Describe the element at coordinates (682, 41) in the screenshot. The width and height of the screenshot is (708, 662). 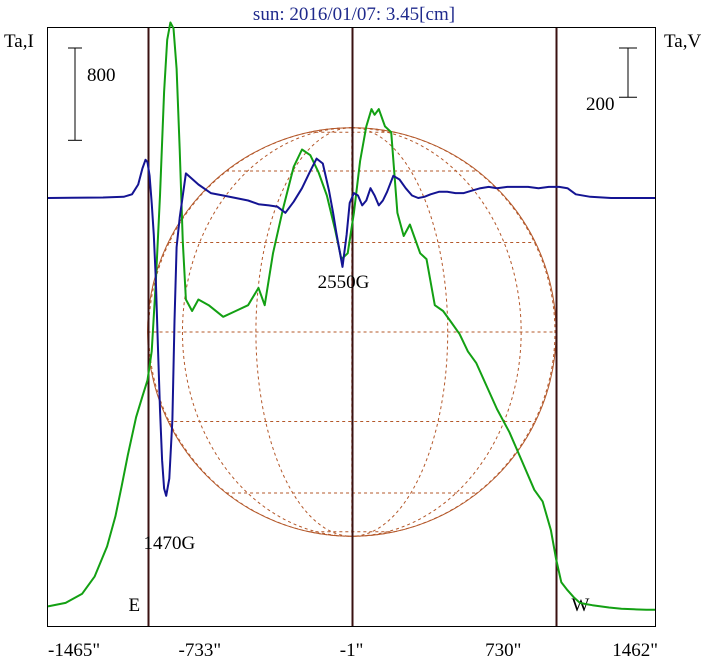
I see `right-axis-label: Ta,V` at that location.